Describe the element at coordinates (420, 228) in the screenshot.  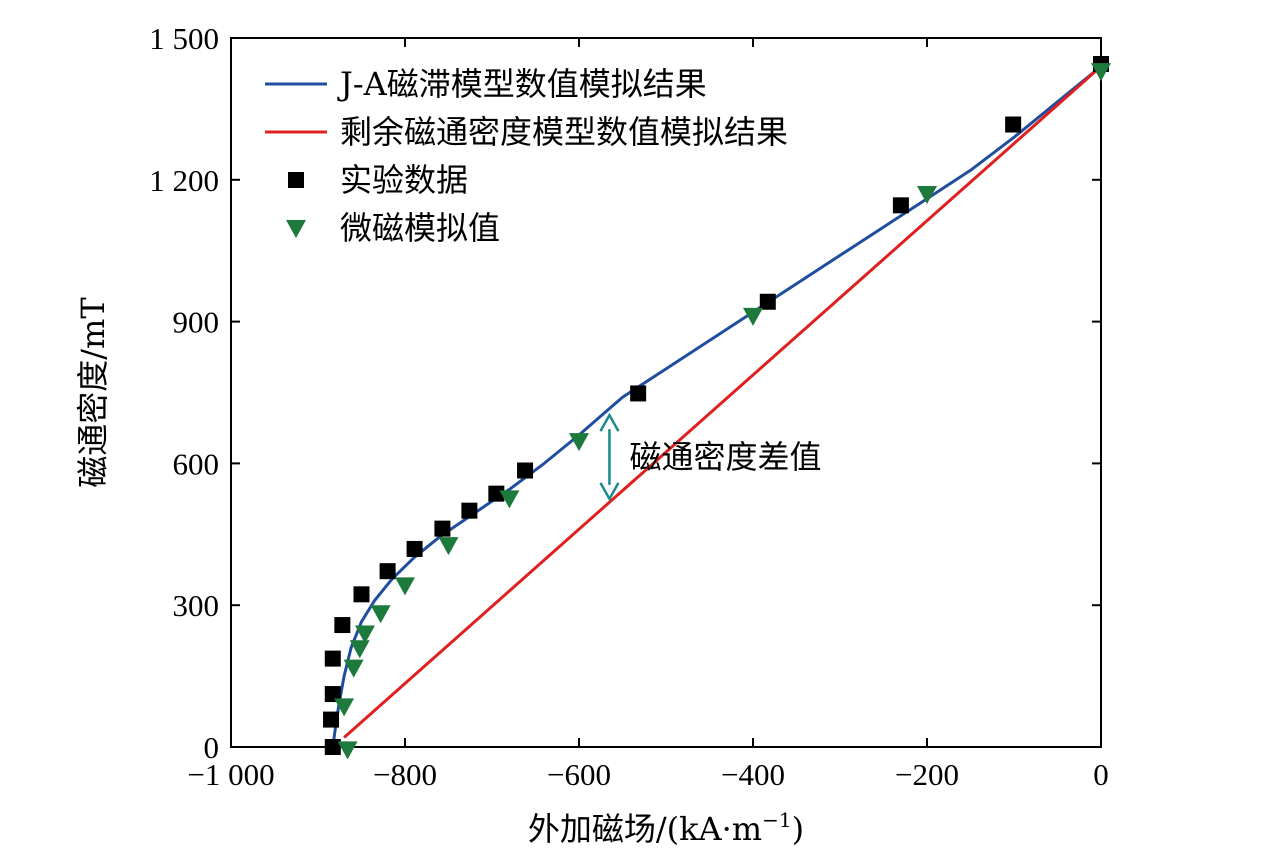
I see `legend-label-3: 微磁模拟值` at that location.